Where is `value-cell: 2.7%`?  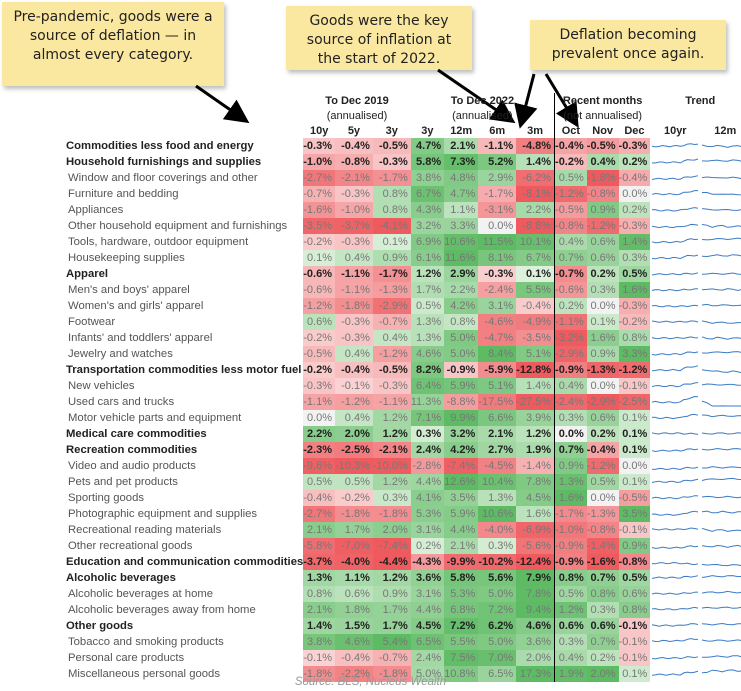
value-cell: 2.7% is located at coordinates (497, 450).